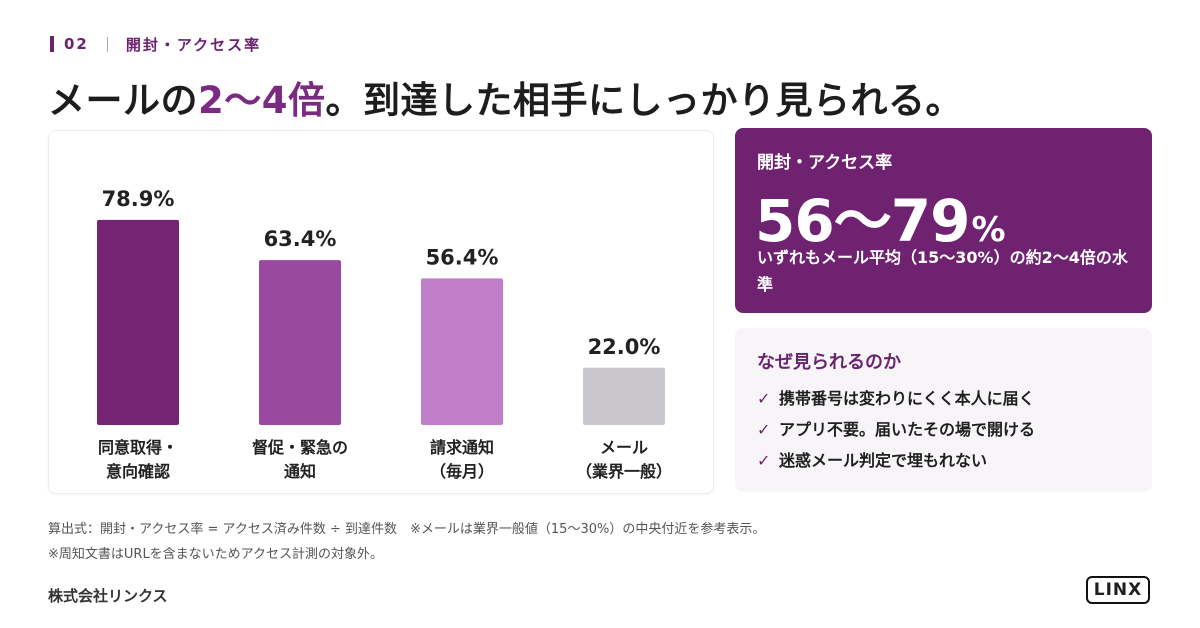  What do you see at coordinates (883, 460) in the screenshot?
I see `reason-text: 迷惑メール判定で埋もれない` at bounding box center [883, 460].